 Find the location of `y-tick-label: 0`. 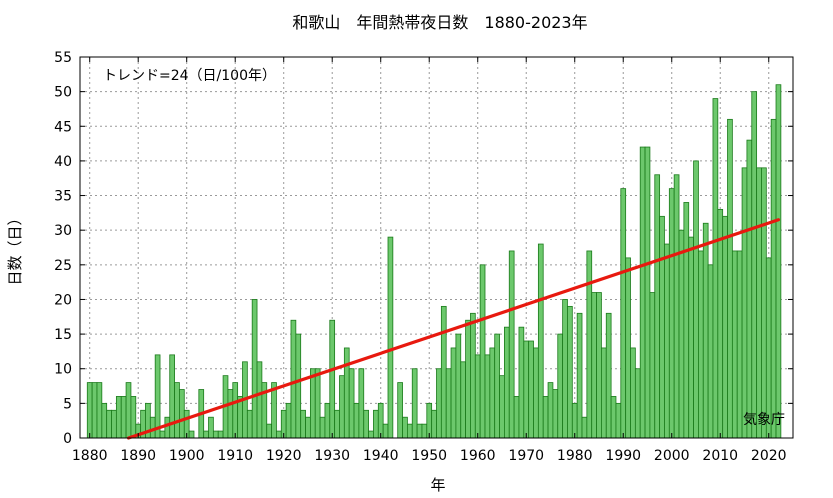

y-tick-label: 0 is located at coordinates (67, 439).